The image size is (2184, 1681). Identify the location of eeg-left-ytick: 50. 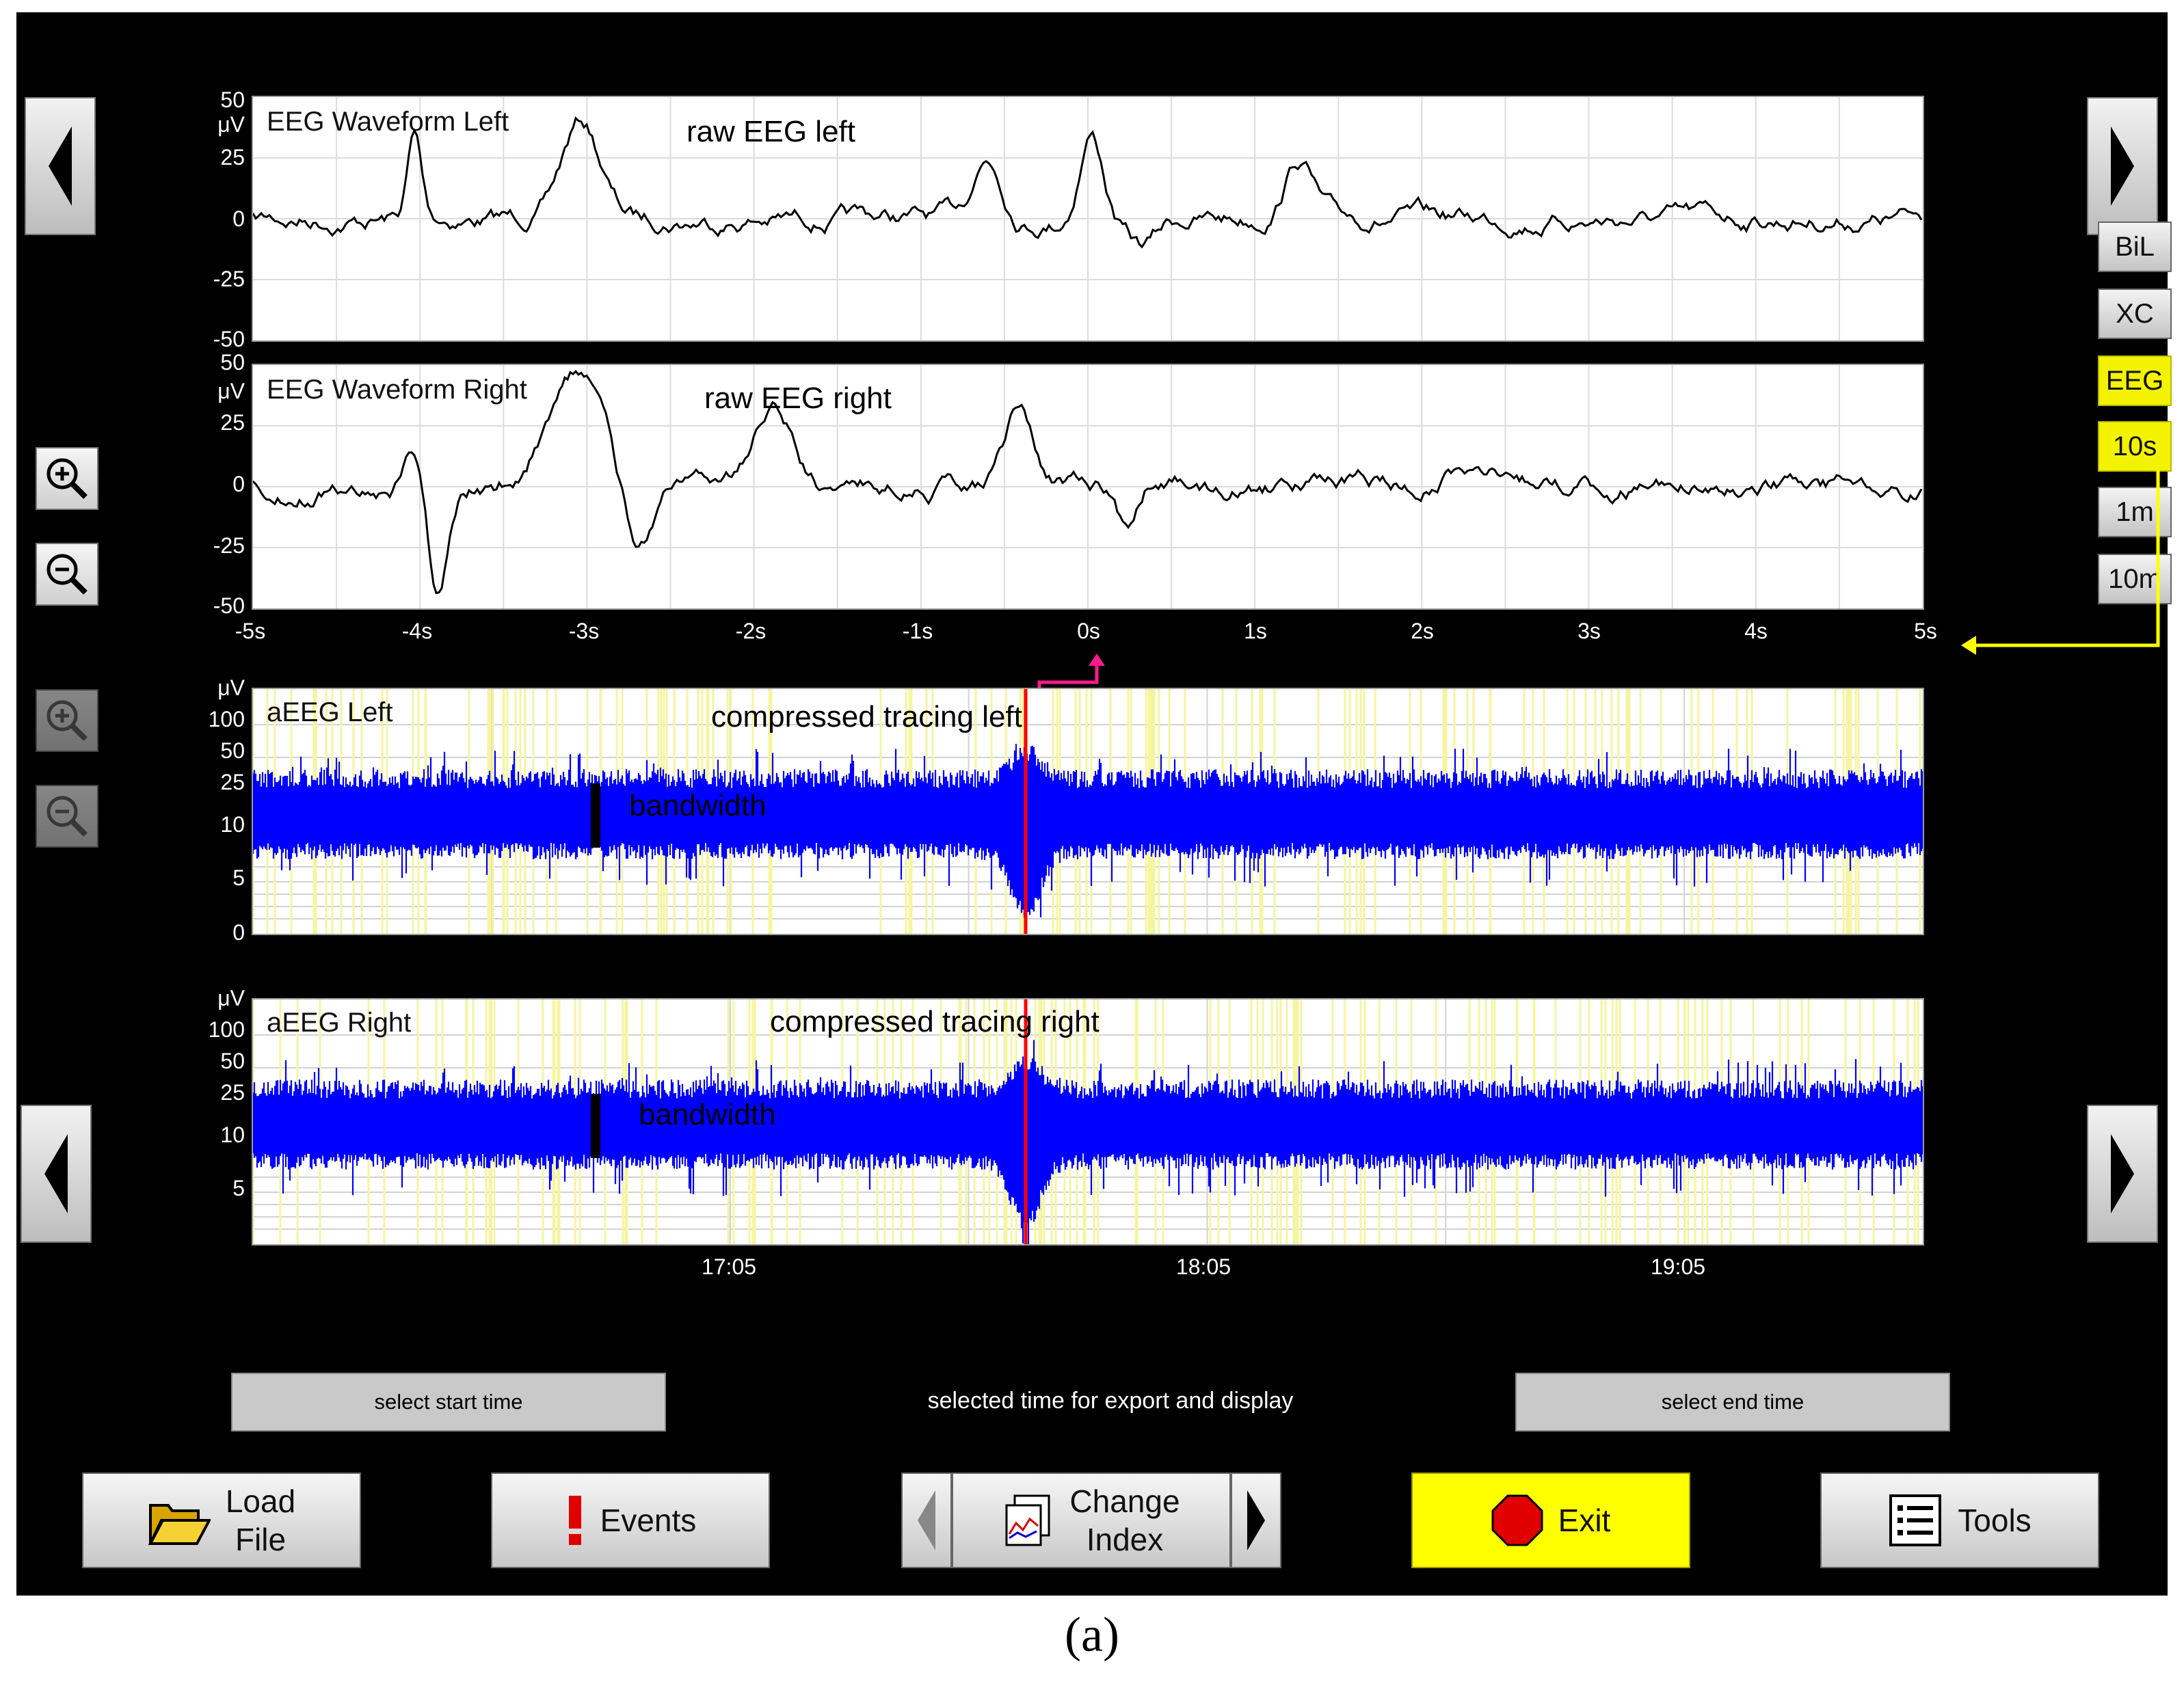
(232, 100).